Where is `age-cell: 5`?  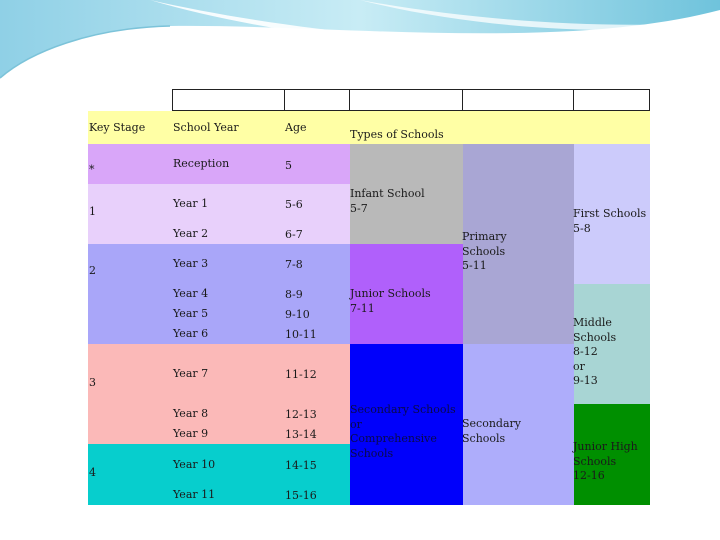 age-cell: 5 is located at coordinates (288, 165).